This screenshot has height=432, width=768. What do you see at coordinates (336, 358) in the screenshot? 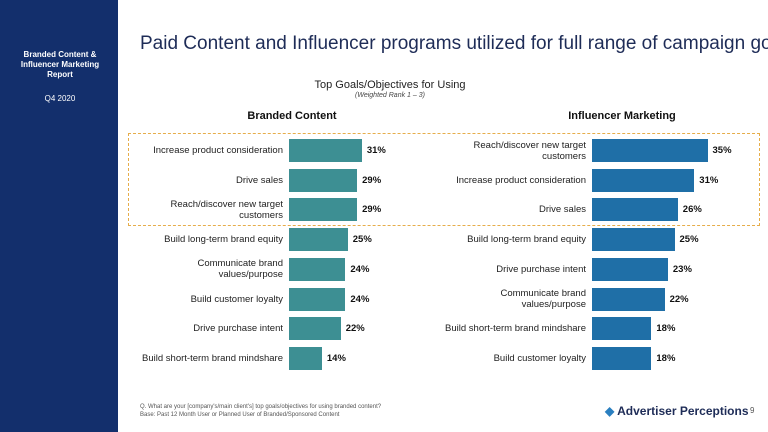
I see `value-label: 14%` at bounding box center [336, 358].